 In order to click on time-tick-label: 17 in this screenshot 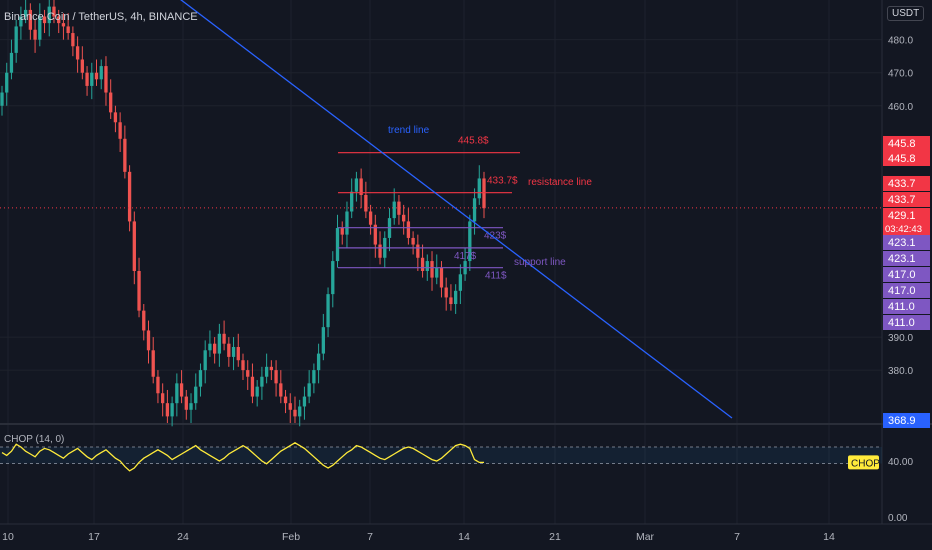, I will do `click(94, 537)`.